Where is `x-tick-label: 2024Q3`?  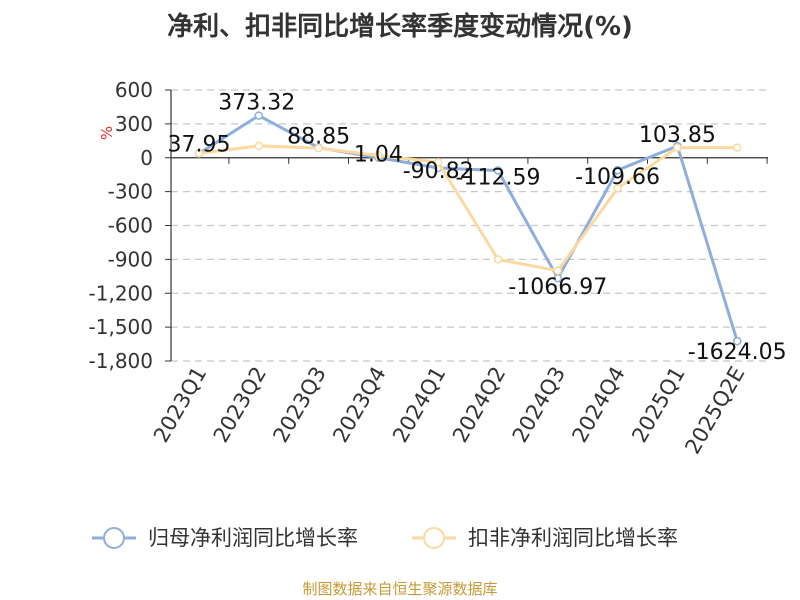 x-tick-label: 2024Q3 is located at coordinates (539, 405).